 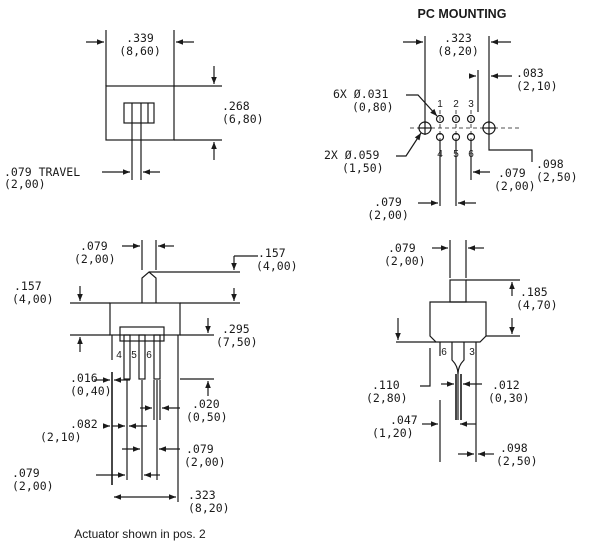 I want to click on small-holes-mm: (0,80), so click(x=373, y=107).